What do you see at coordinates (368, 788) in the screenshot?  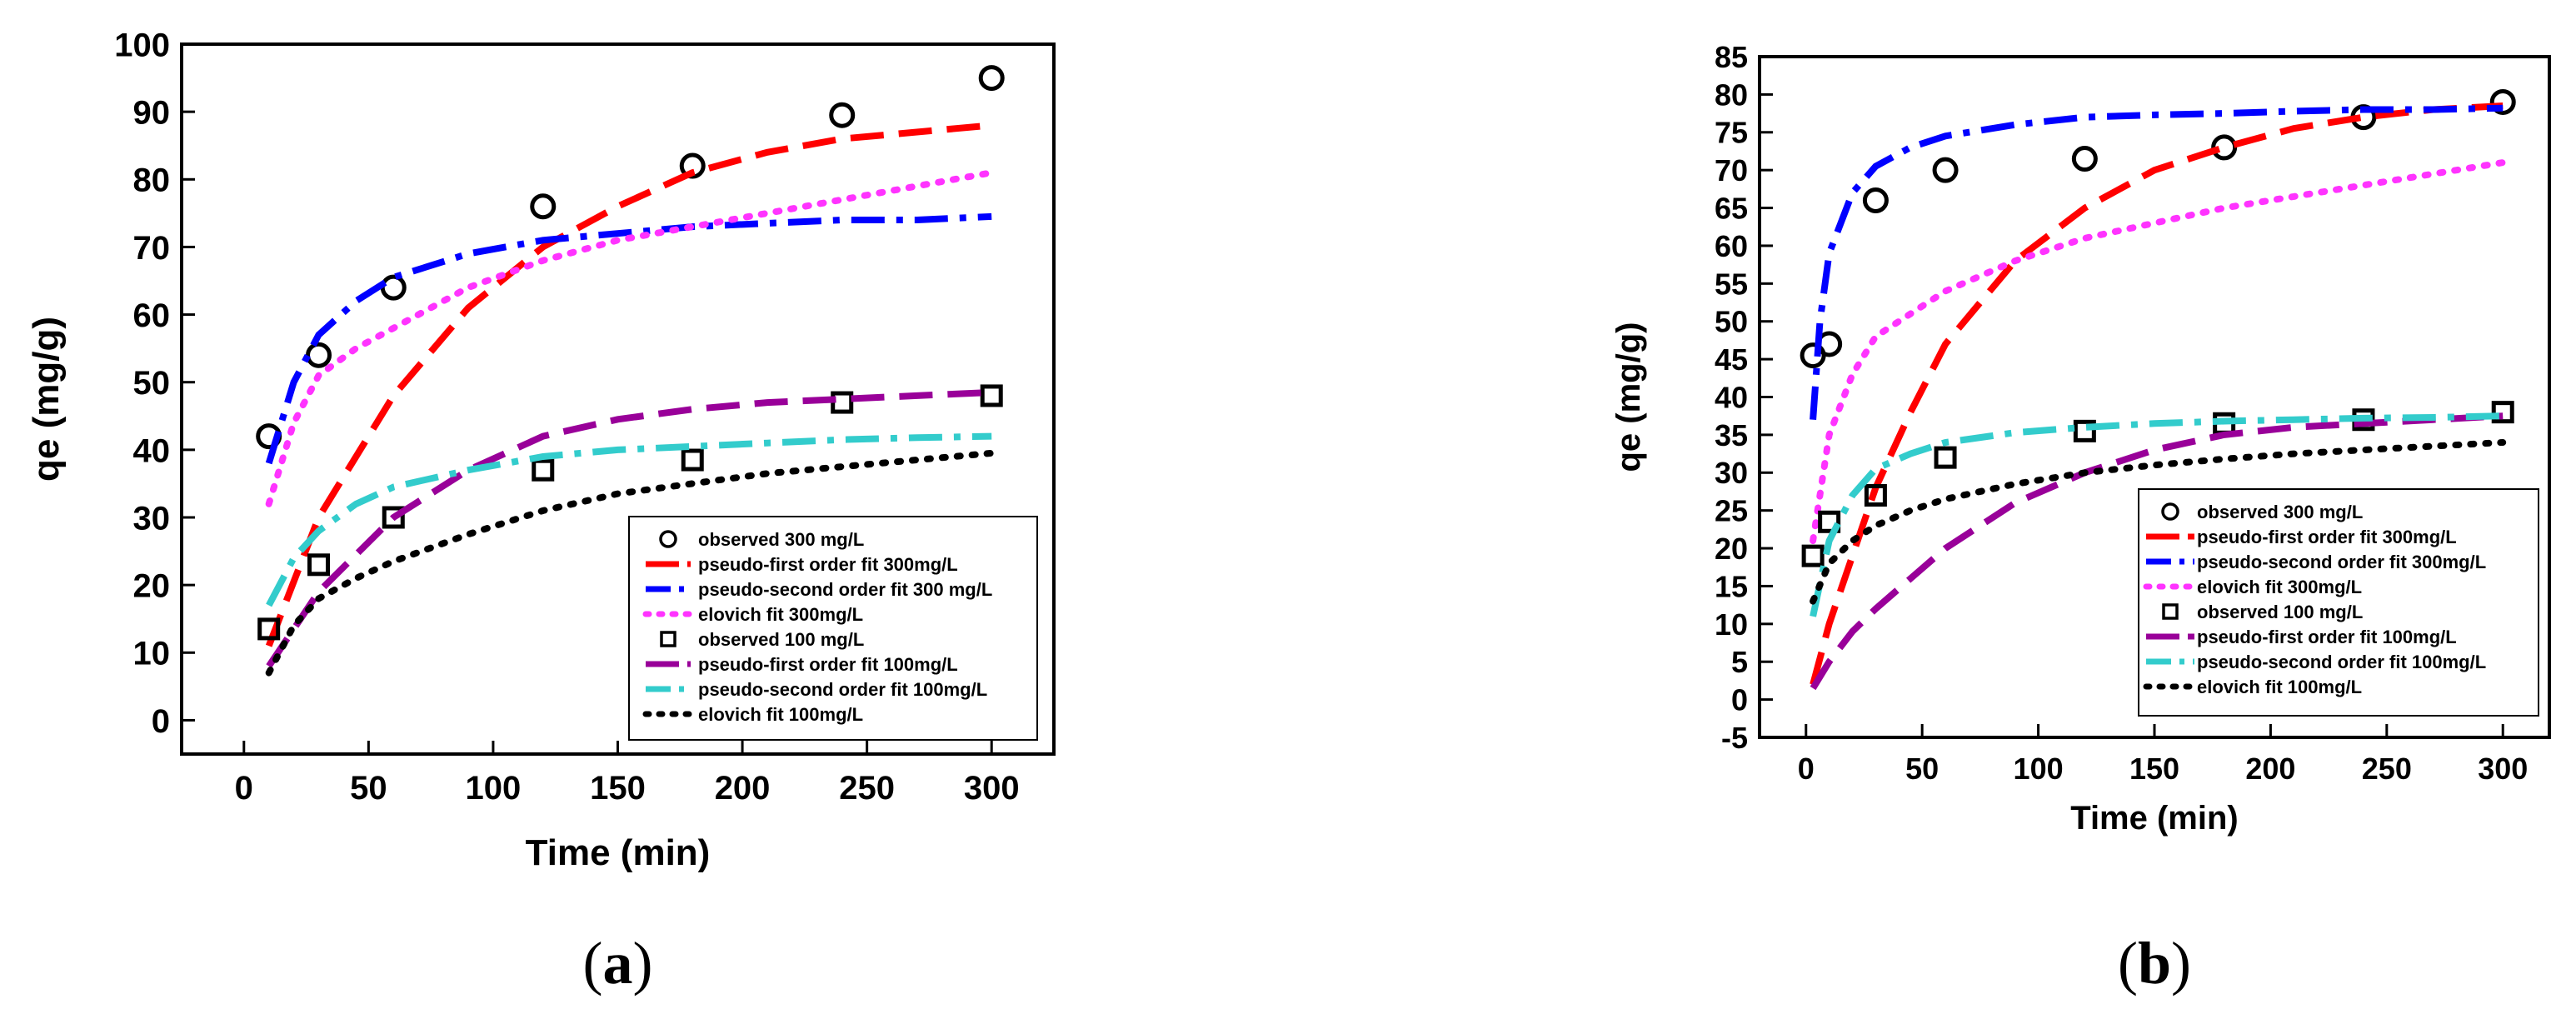 I see `x-tick-label: 50` at bounding box center [368, 788].